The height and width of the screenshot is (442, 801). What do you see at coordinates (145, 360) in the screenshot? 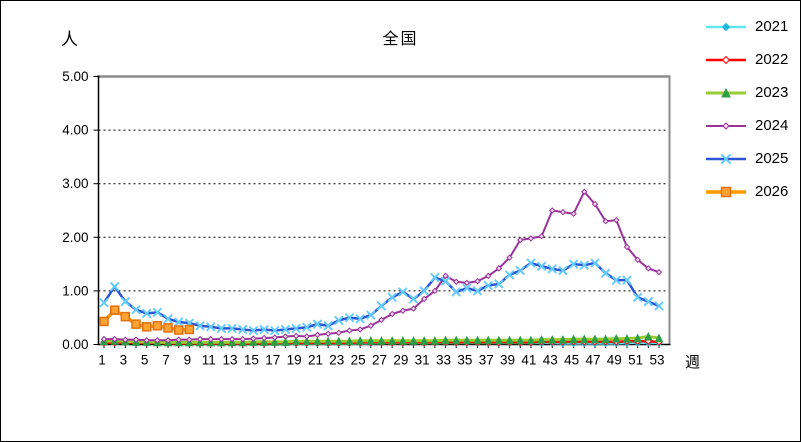
I see `x-tick-label: 5` at bounding box center [145, 360].